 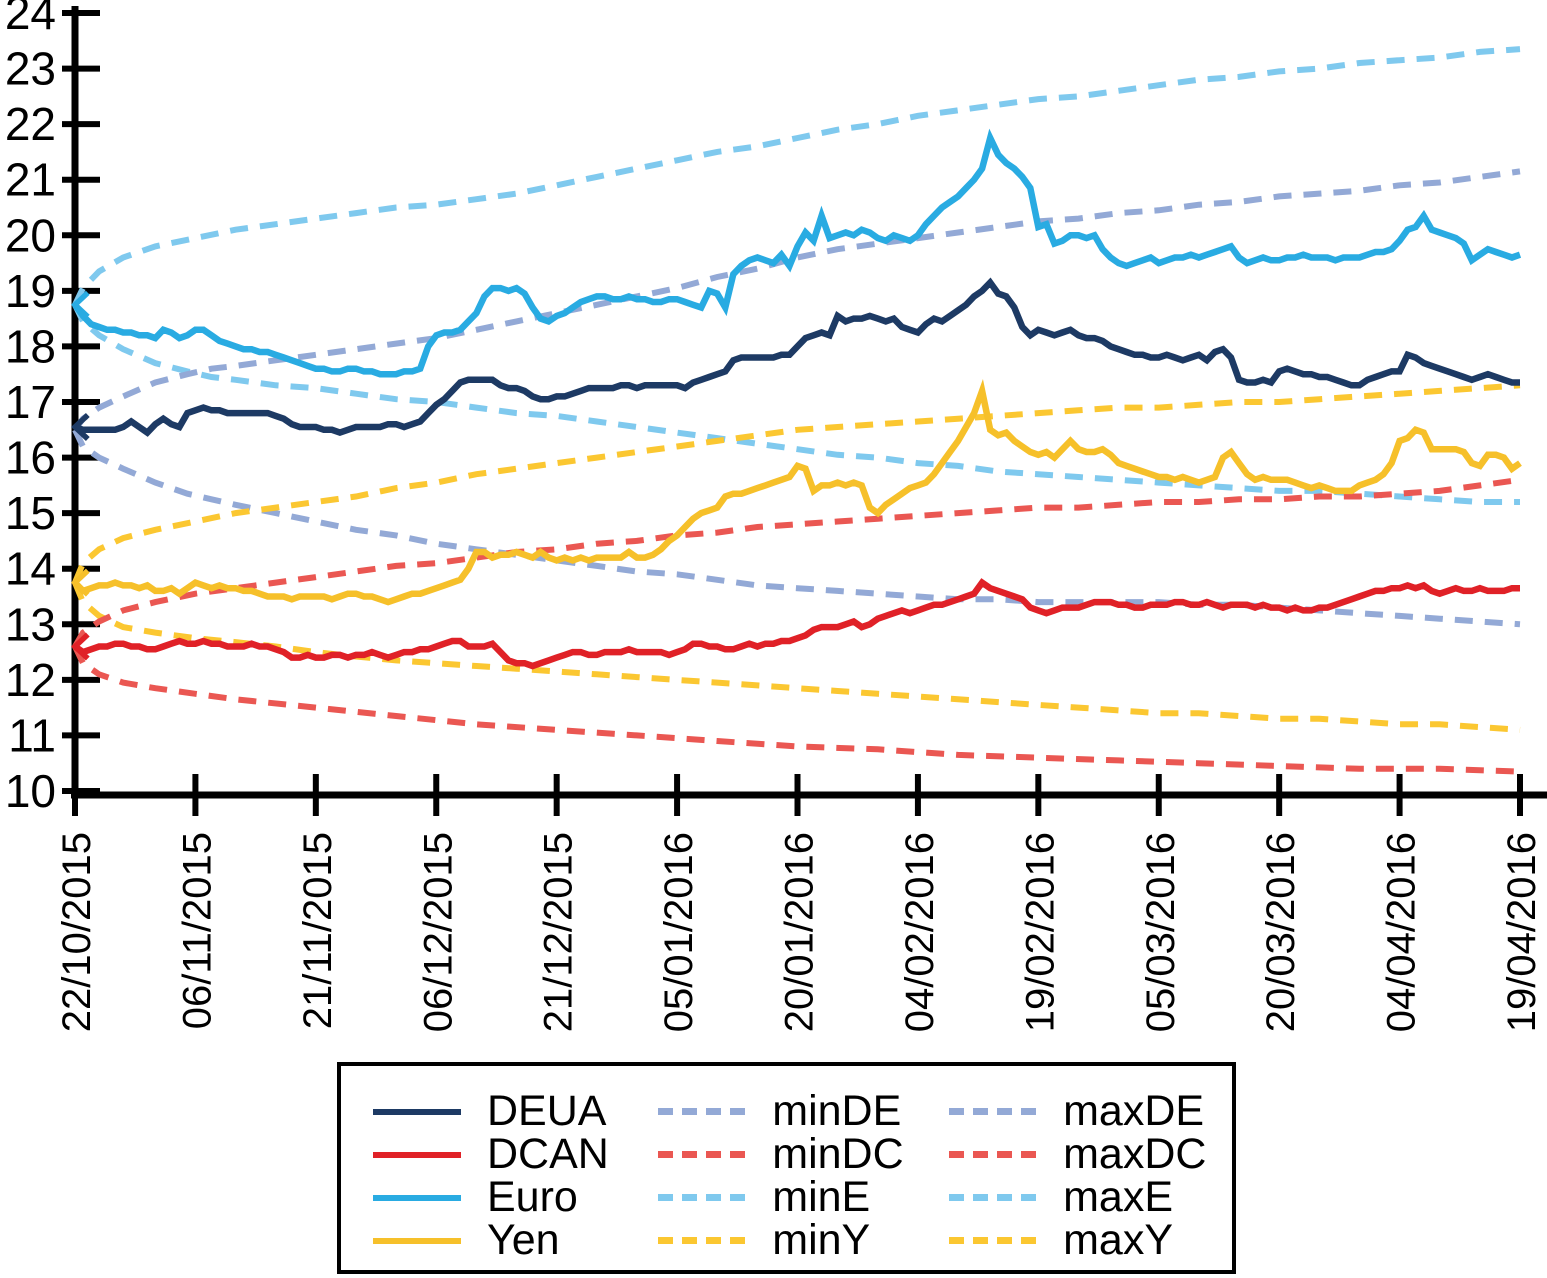 I want to click on series-maxY-line, so click(x=796, y=483).